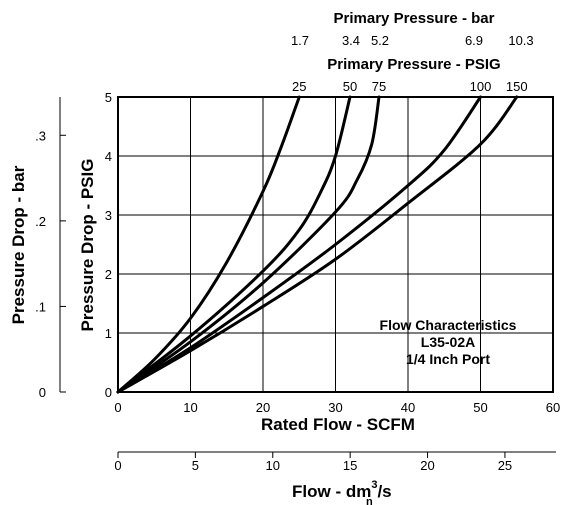  I want to click on x-axis-title: Rated Flow - SCFM, so click(338, 424).